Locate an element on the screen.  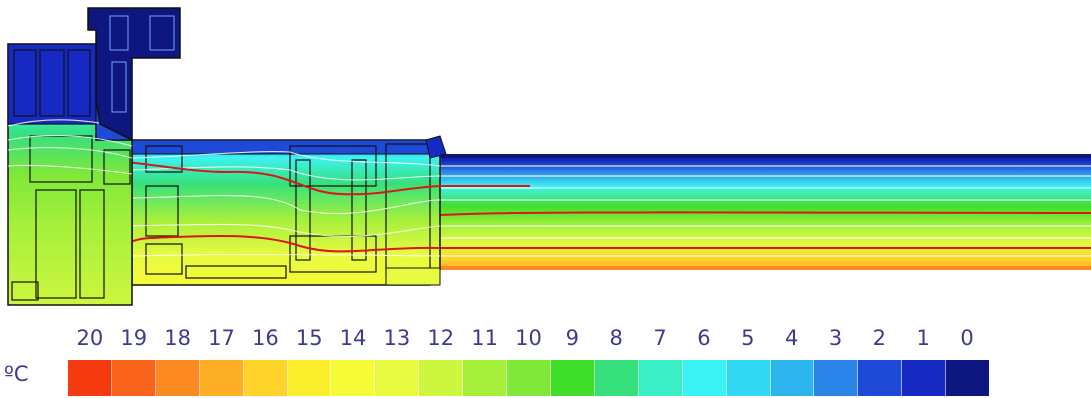
legend-label: 8 is located at coordinates (616, 338).